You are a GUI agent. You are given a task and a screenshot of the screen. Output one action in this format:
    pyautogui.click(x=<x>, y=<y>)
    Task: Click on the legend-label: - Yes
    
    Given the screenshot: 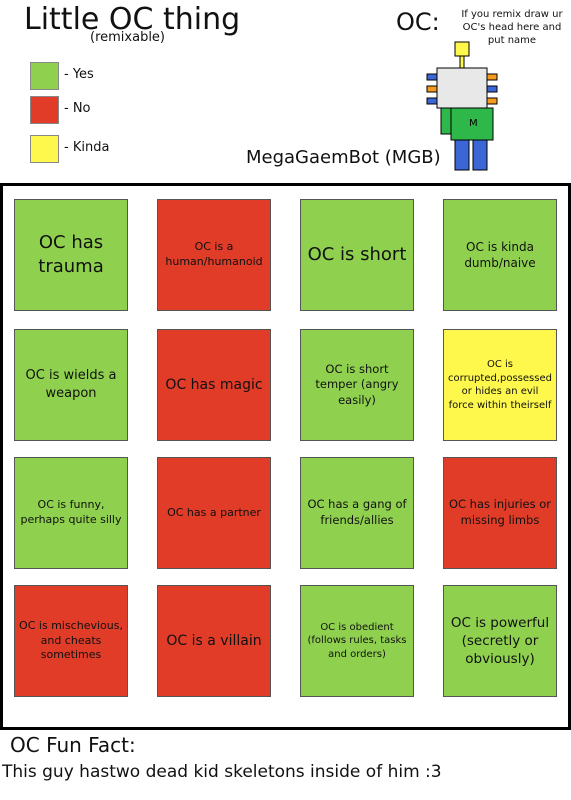 What is the action you would take?
    pyautogui.click(x=79, y=74)
    